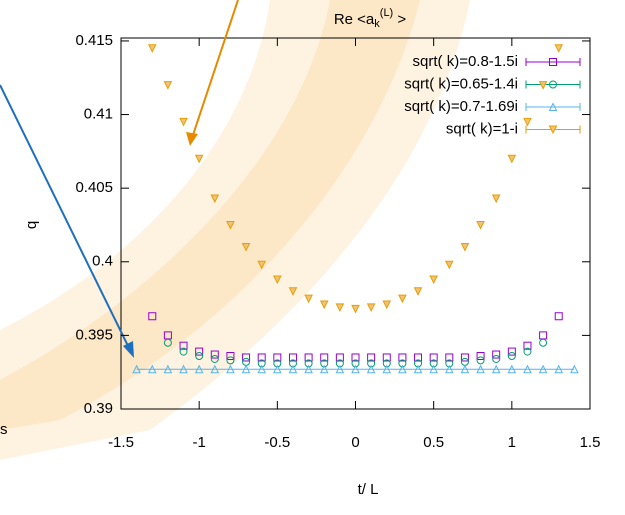 The width and height of the screenshot is (625, 515). What do you see at coordinates (465, 61) in the screenshot?
I see `legend-label: sqrt( k)=0.8-1.5i` at bounding box center [465, 61].